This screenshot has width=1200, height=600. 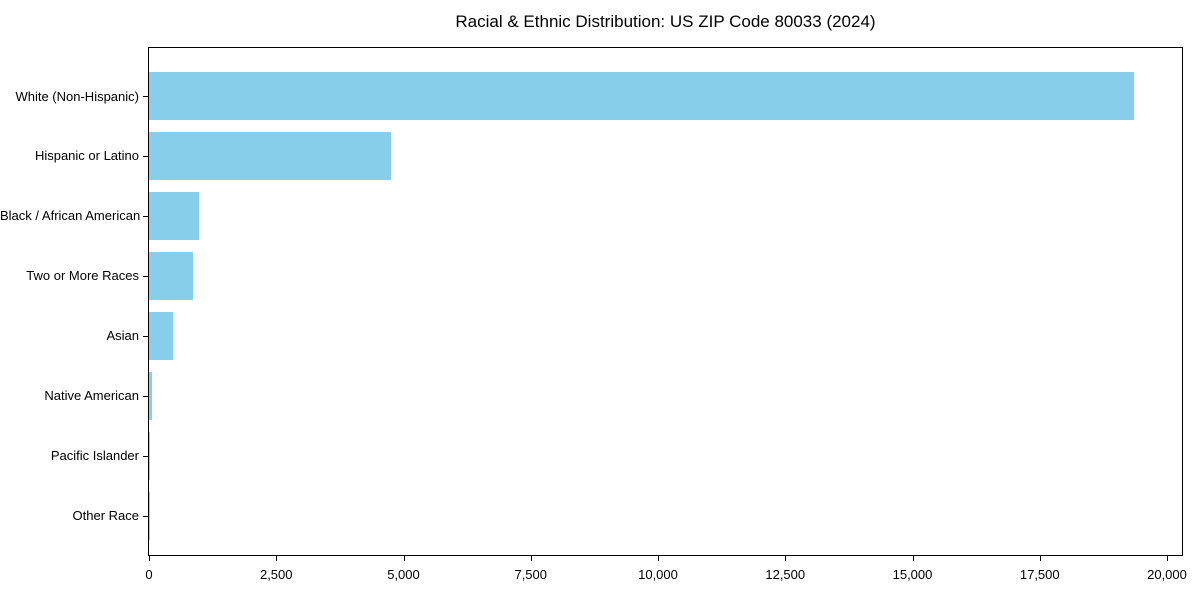 What do you see at coordinates (86, 156) in the screenshot?
I see `y-axis-label: Hispanic or Latino` at bounding box center [86, 156].